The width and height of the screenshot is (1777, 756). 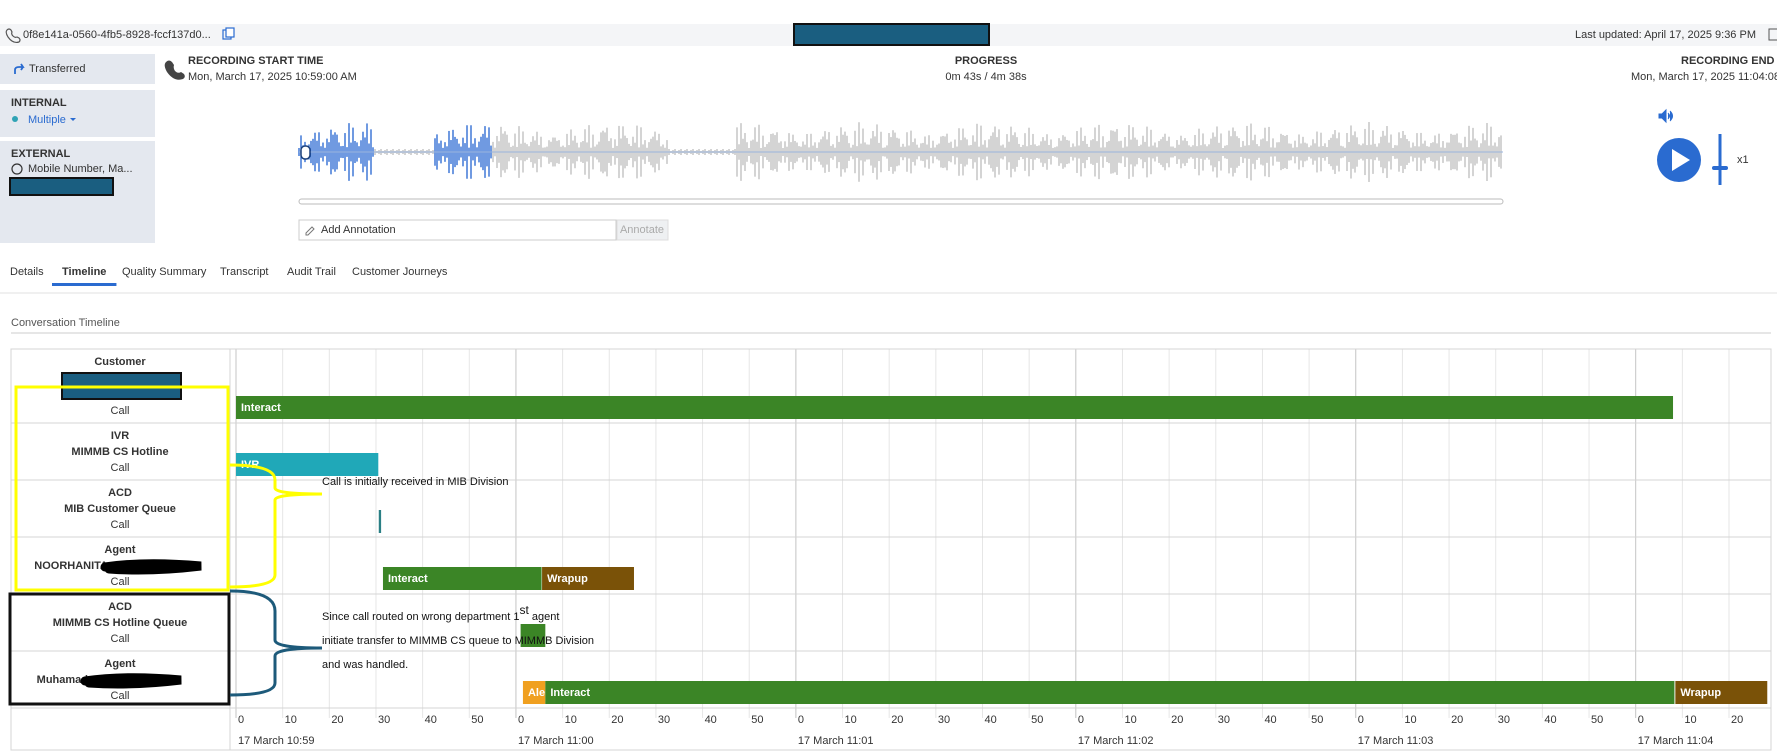 I want to click on end-label: RECORDING END TIME, so click(x=1729, y=61).